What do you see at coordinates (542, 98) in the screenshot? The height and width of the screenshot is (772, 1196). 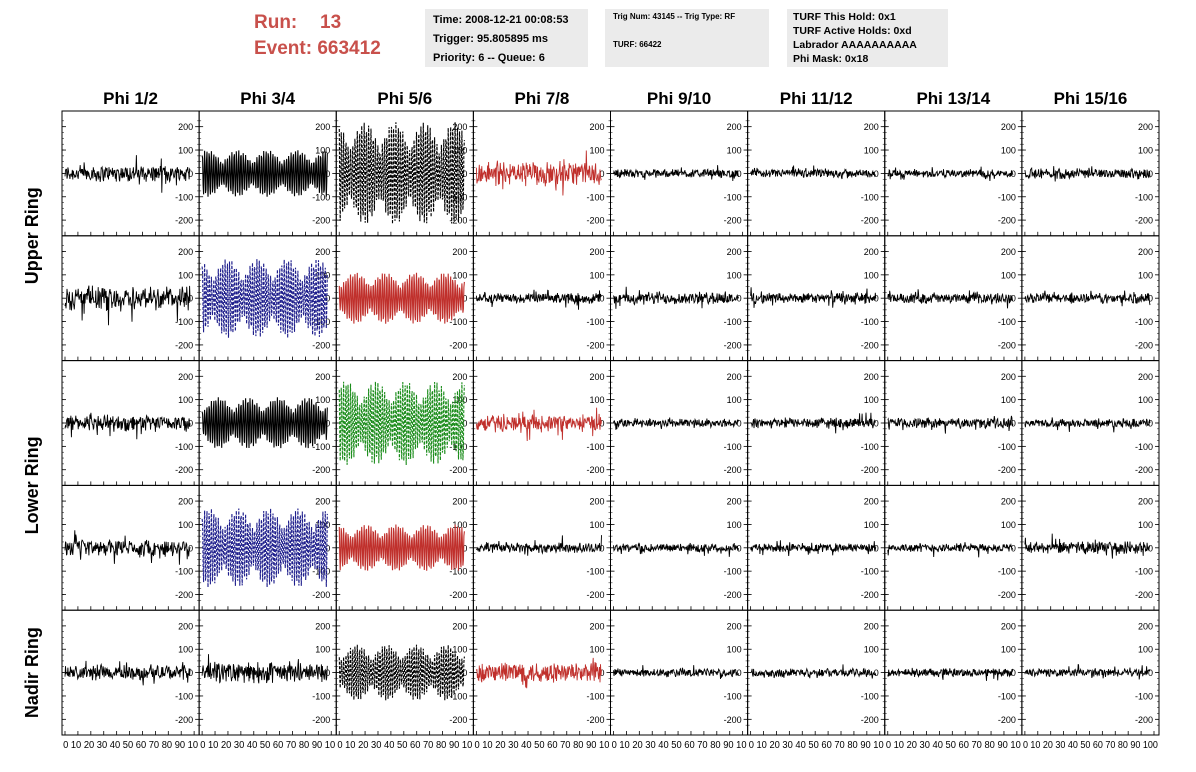 I see `column-header: Phi 7/8` at bounding box center [542, 98].